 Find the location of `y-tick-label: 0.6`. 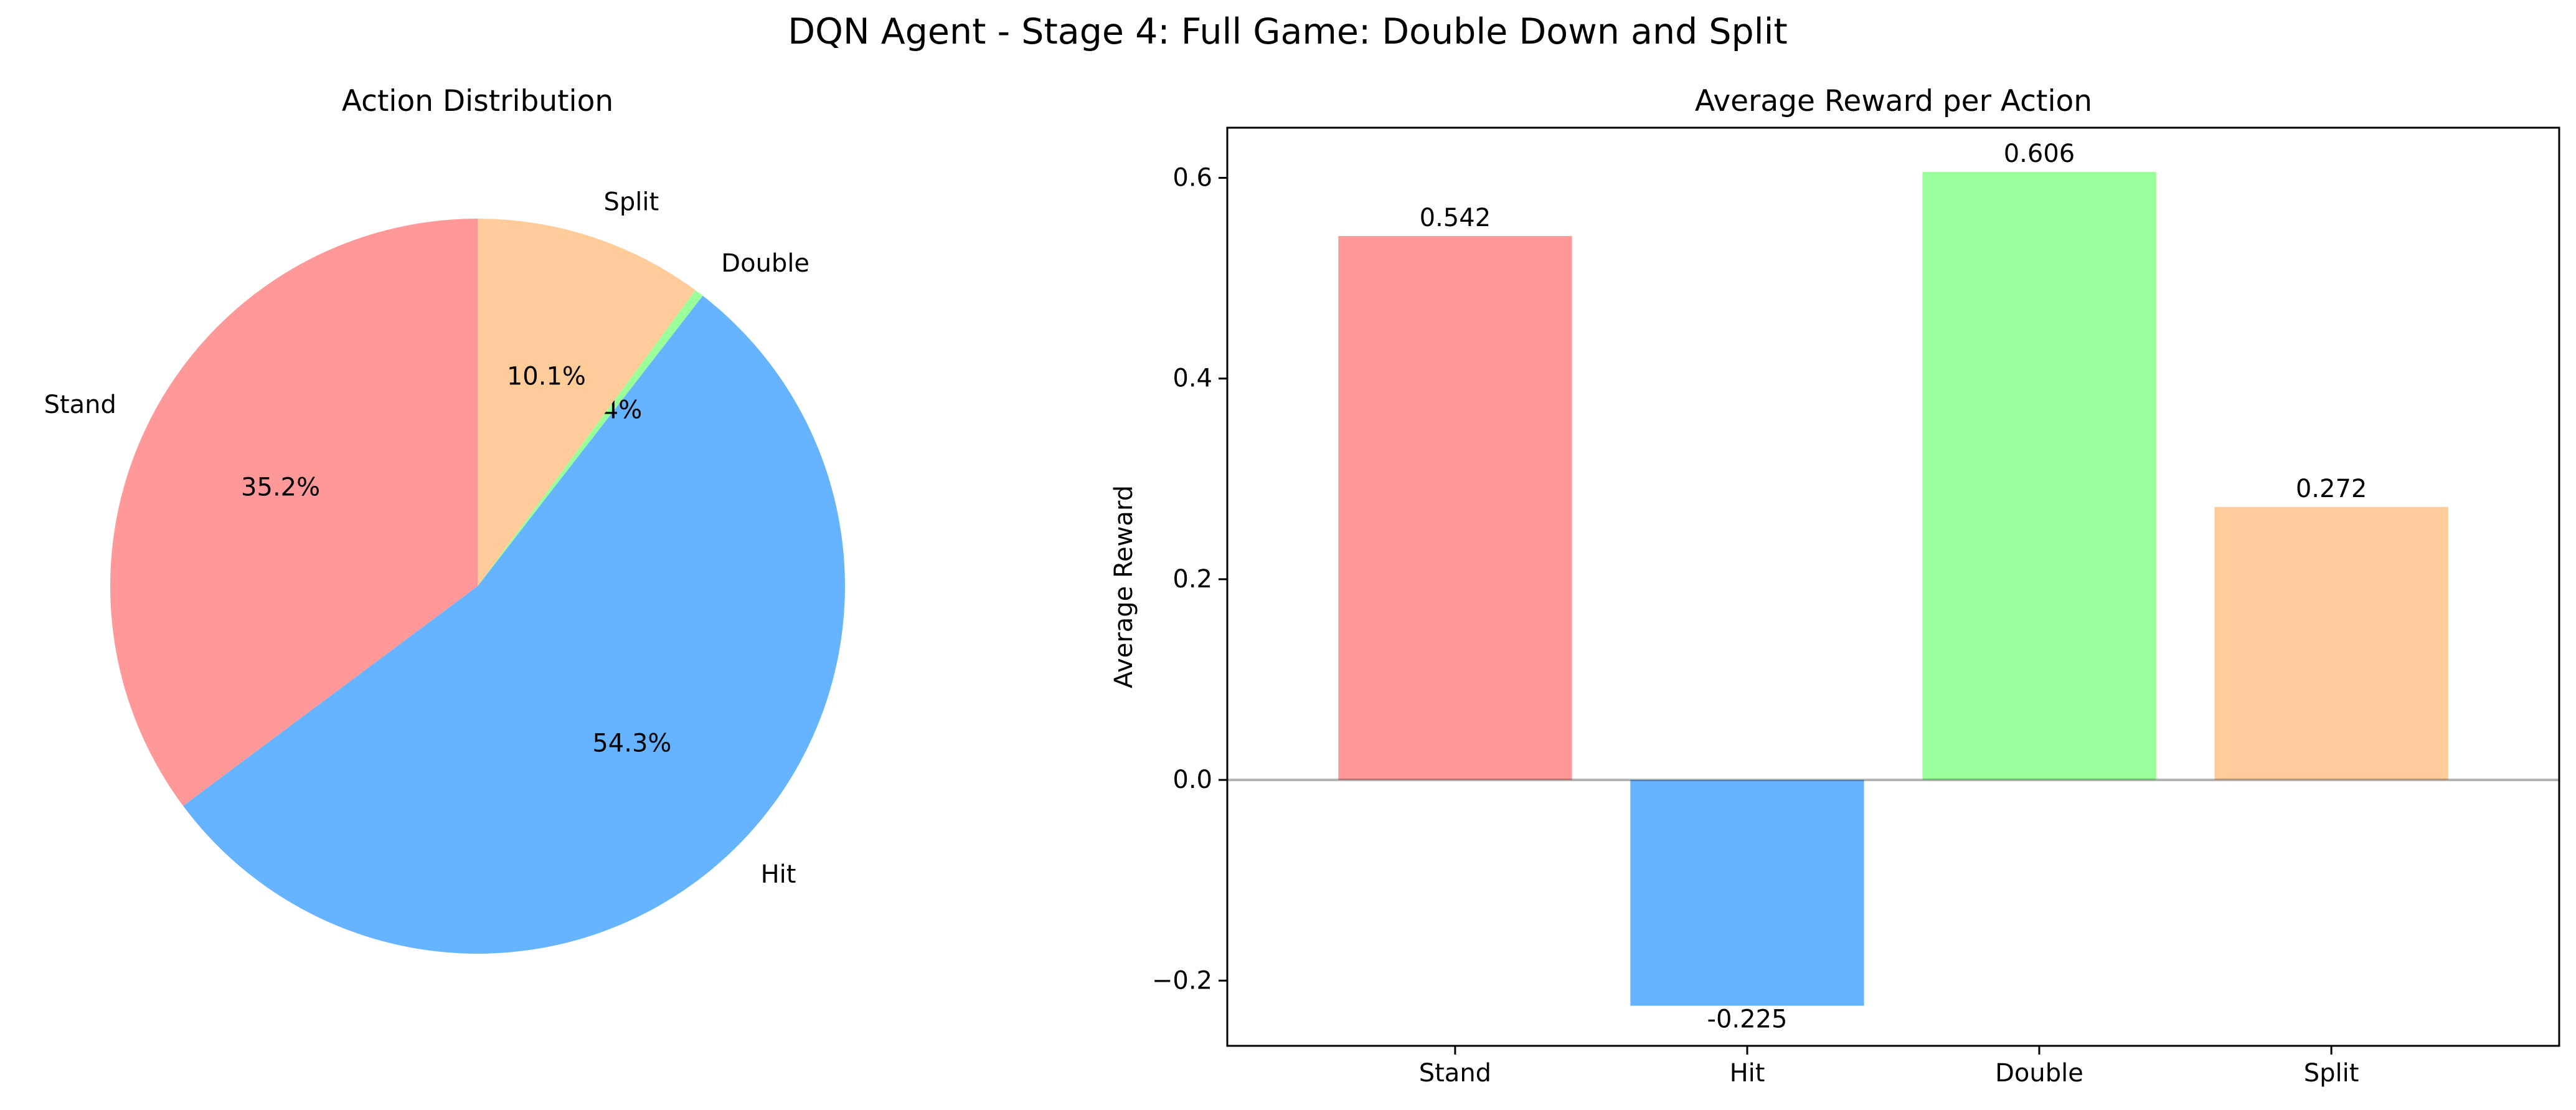

y-tick-label: 0.6 is located at coordinates (1192, 178).